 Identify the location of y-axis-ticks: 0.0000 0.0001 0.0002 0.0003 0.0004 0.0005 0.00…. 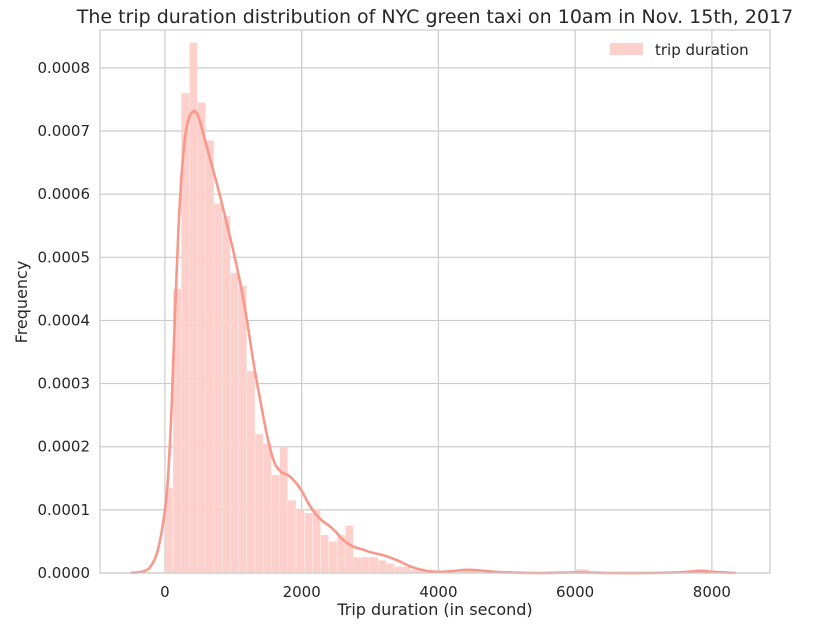
(64, 320).